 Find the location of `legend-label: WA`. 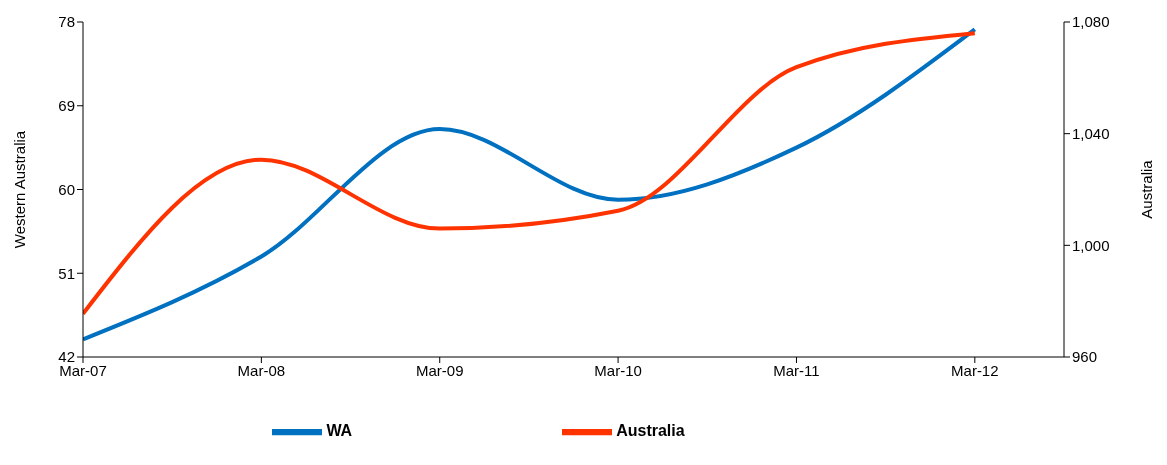

legend-label: WA is located at coordinates (339, 431).